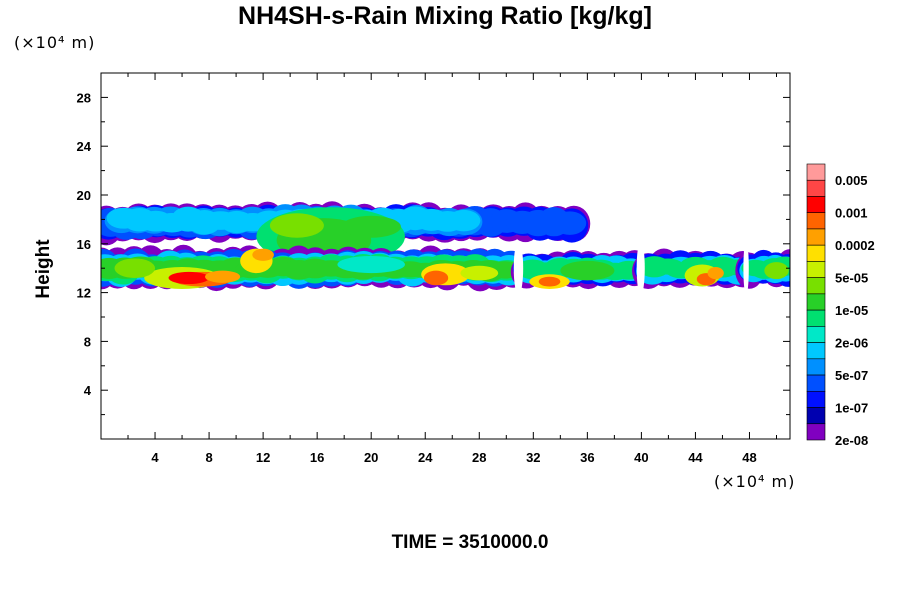 The image size is (900, 600). What do you see at coordinates (851, 310) in the screenshot?
I see `colorbar-label: 1e-05` at bounding box center [851, 310].